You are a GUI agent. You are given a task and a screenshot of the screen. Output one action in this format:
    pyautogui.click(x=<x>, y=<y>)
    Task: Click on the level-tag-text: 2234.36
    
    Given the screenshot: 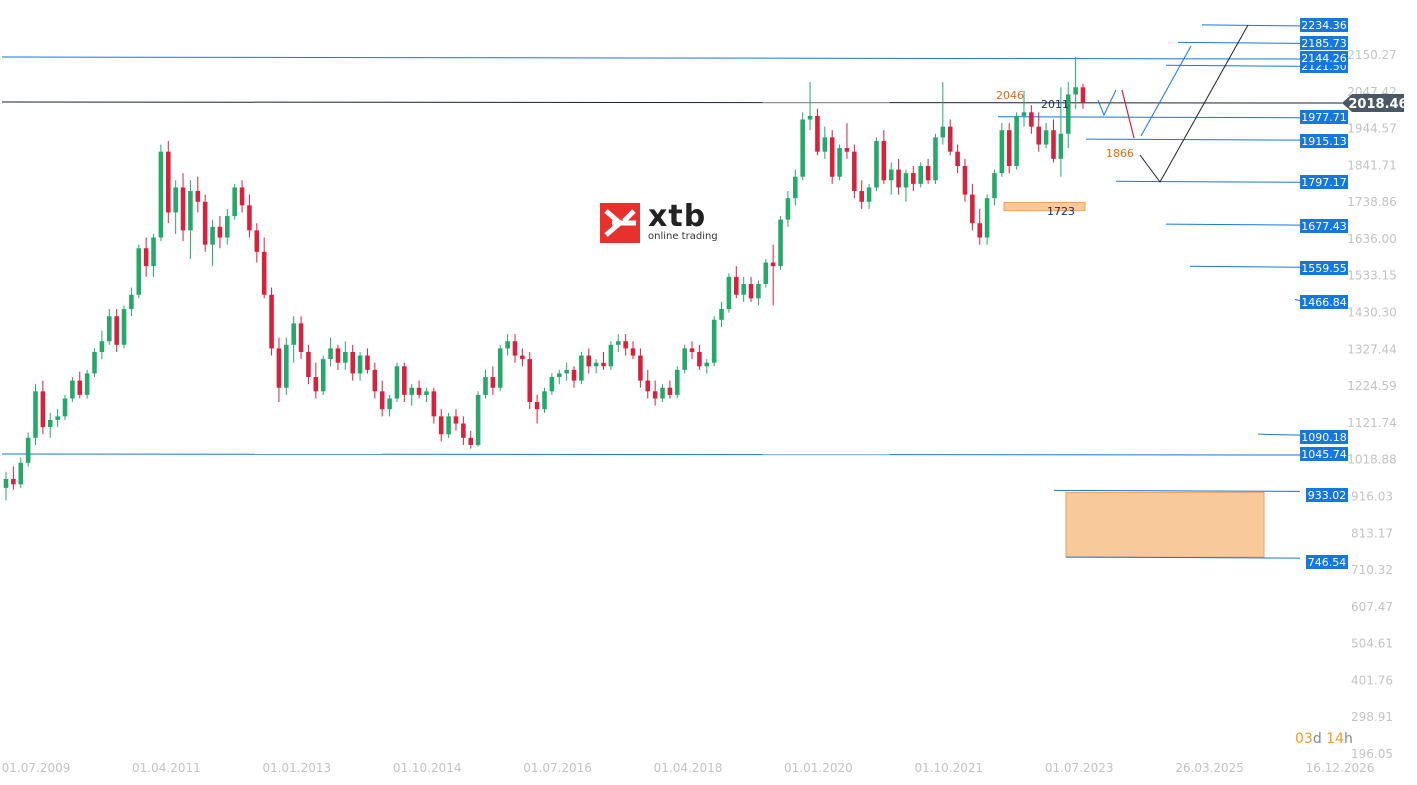 What is the action you would take?
    pyautogui.click(x=1324, y=25)
    